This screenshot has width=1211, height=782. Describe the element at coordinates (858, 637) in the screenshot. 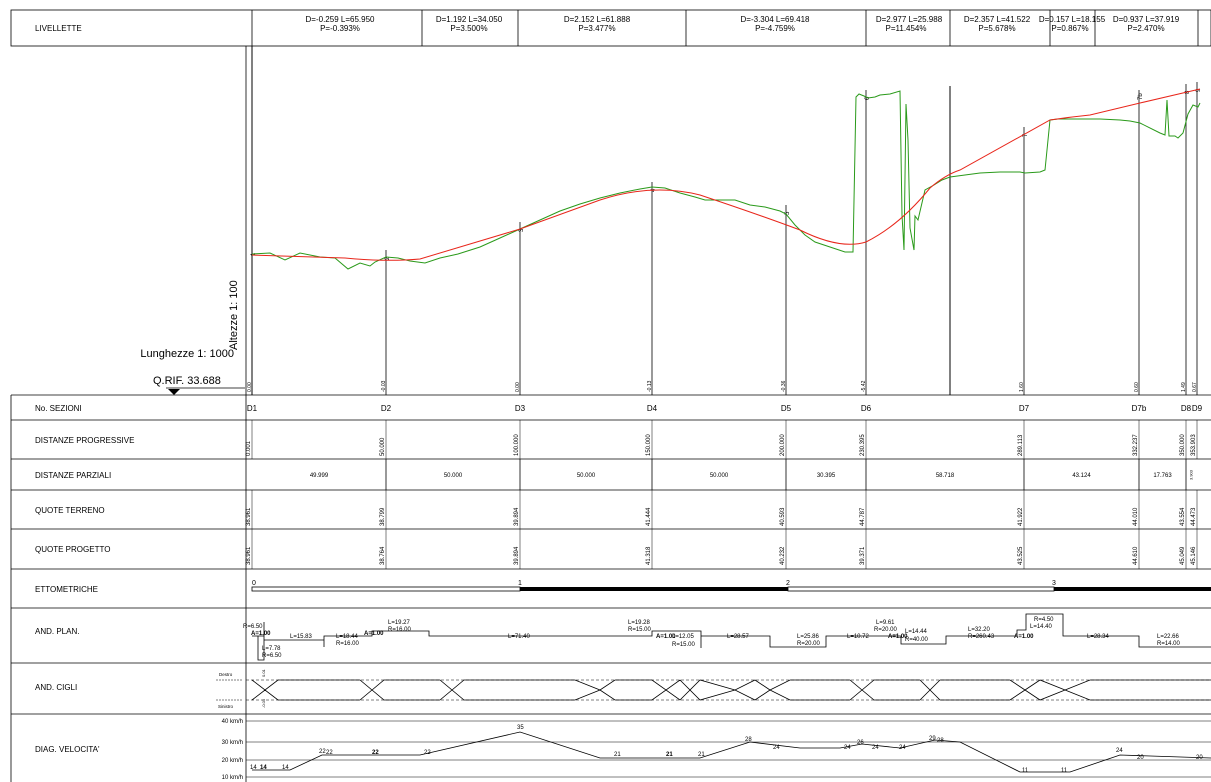

I see `andplan-t19: L=10.72` at that location.